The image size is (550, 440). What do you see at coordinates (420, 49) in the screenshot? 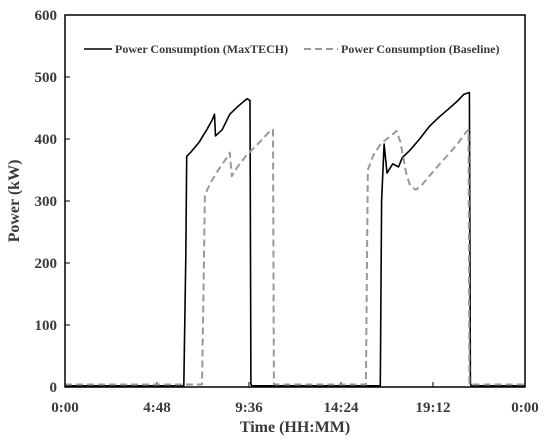
I see `legend-label-baseline: Power Consumption (Baseline)` at bounding box center [420, 49].